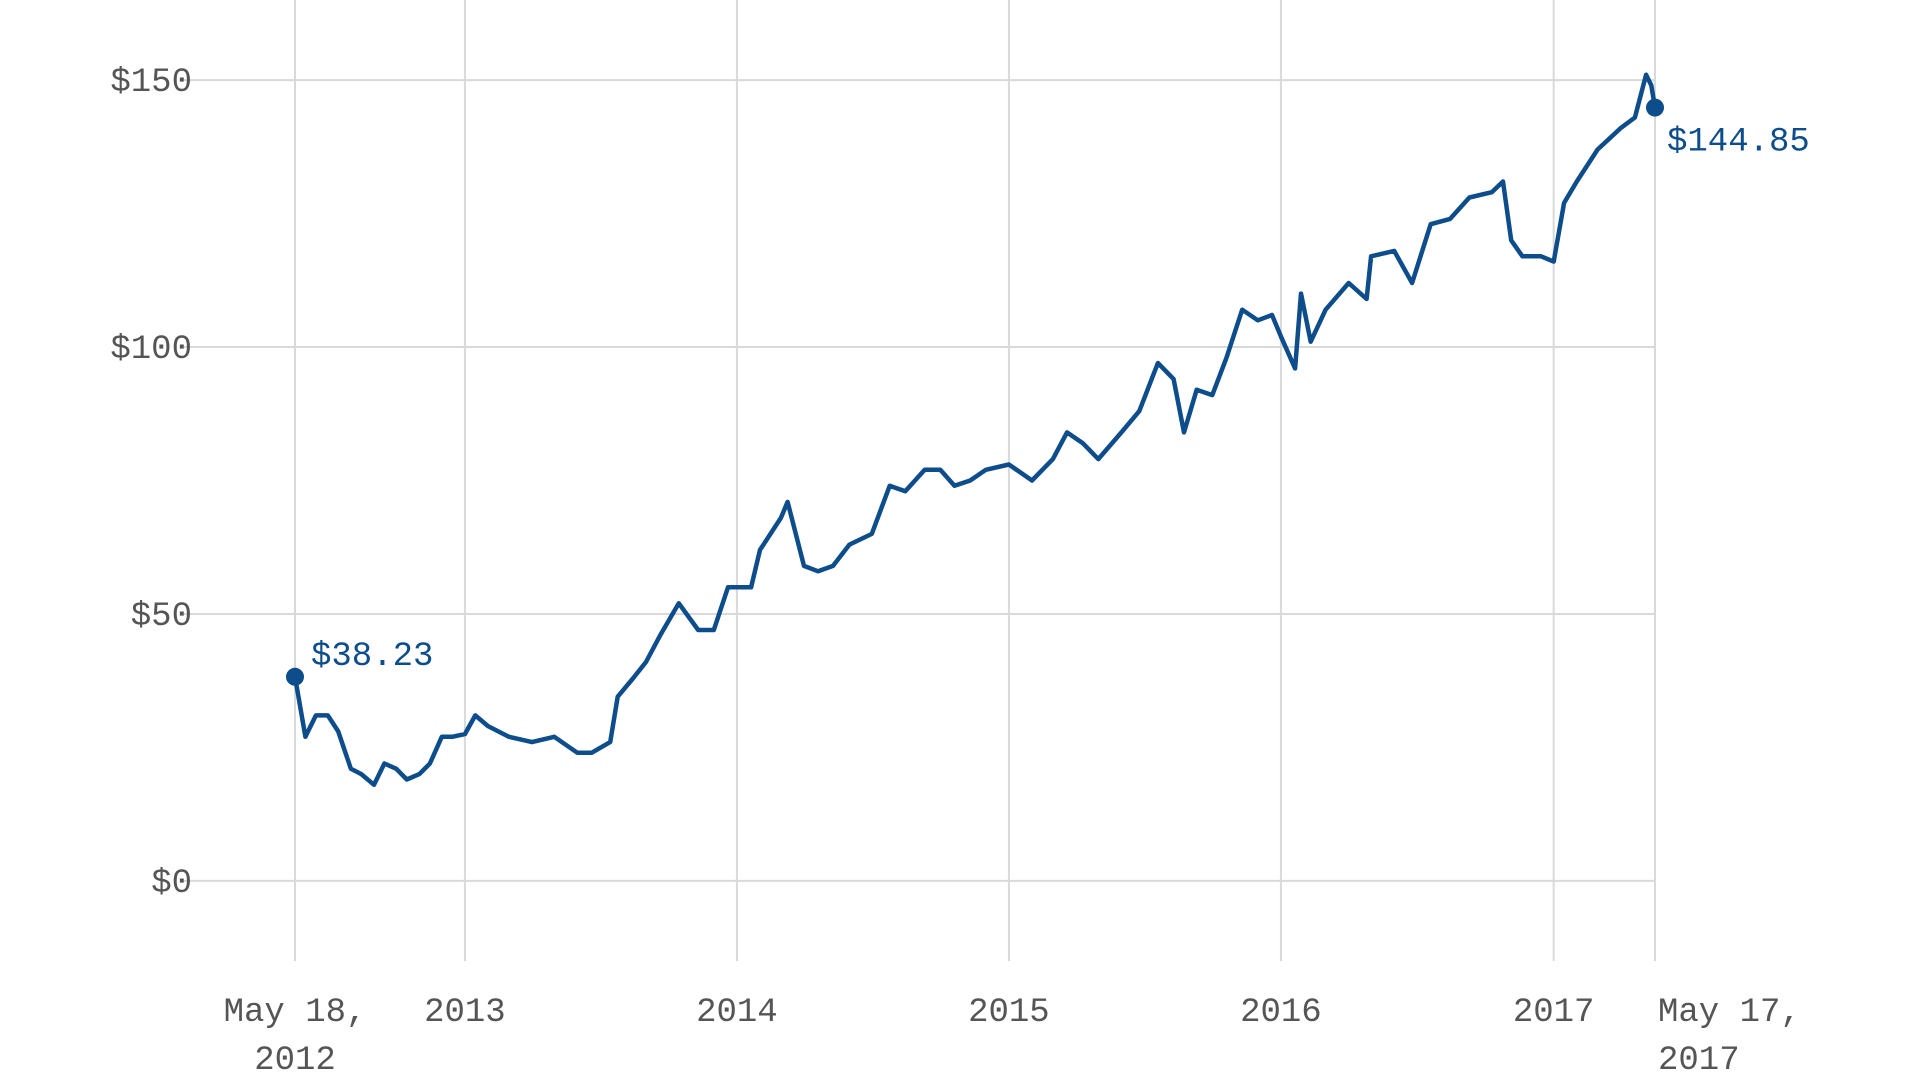  What do you see at coordinates (295, 1013) in the screenshot?
I see `x-tick-line: May 18,` at bounding box center [295, 1013].